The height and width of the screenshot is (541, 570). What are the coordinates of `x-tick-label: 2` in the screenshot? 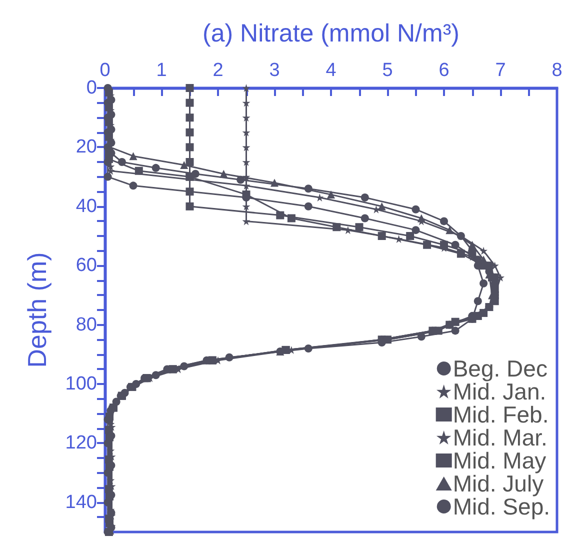 It's located at (218, 70).